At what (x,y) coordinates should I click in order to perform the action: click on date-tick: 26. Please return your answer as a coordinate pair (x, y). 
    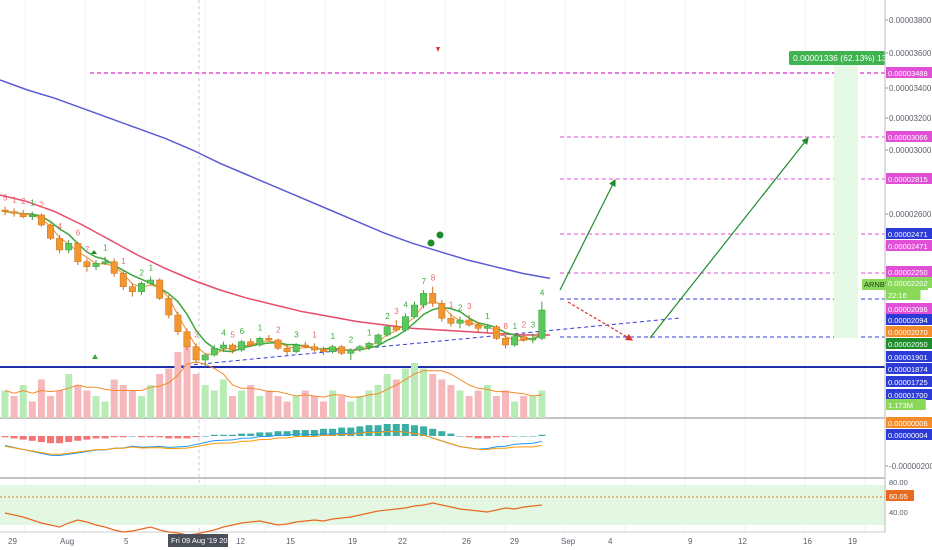
    Looking at the image, I should click on (466, 541).